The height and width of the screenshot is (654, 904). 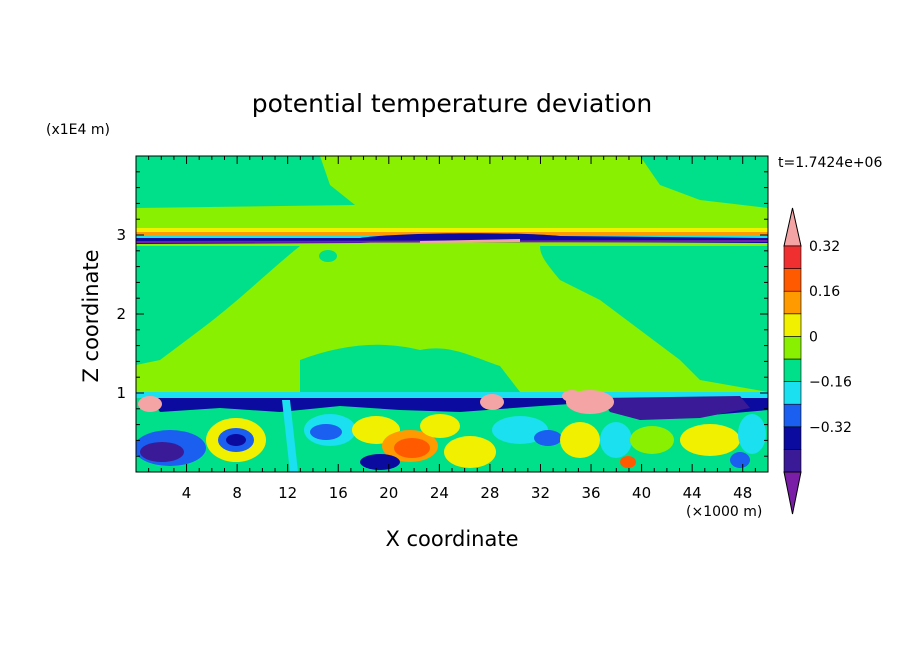 I want to click on colorbar-top-extension, so click(x=792, y=227).